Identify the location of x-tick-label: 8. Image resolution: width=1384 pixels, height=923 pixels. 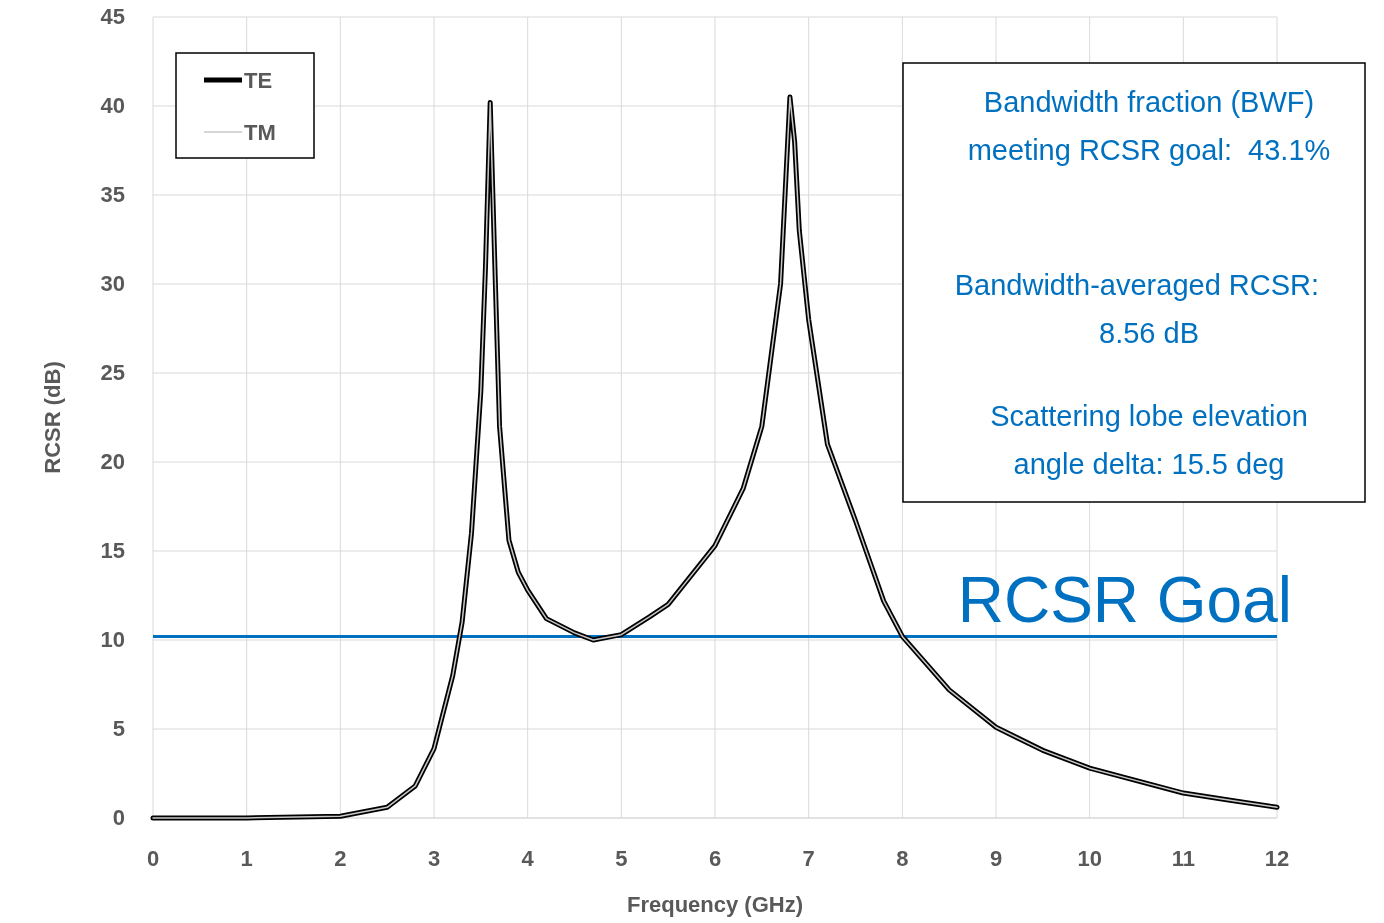
(902, 858).